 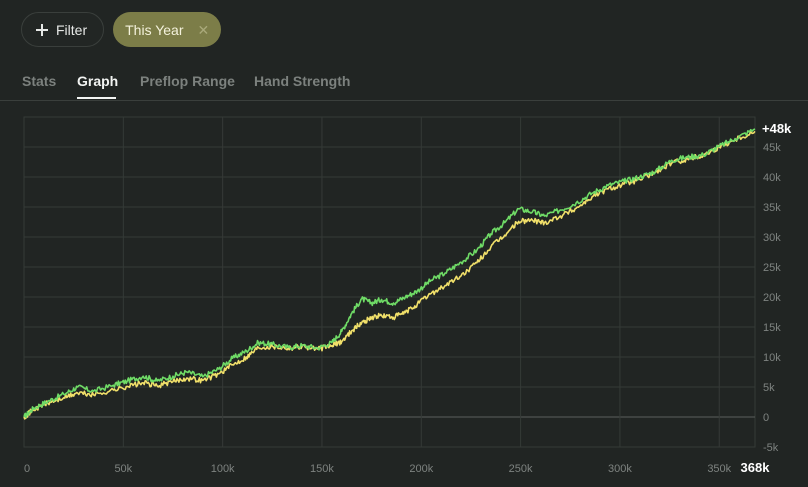 What do you see at coordinates (620, 469) in the screenshot?
I see `x-tick-label: 300k` at bounding box center [620, 469].